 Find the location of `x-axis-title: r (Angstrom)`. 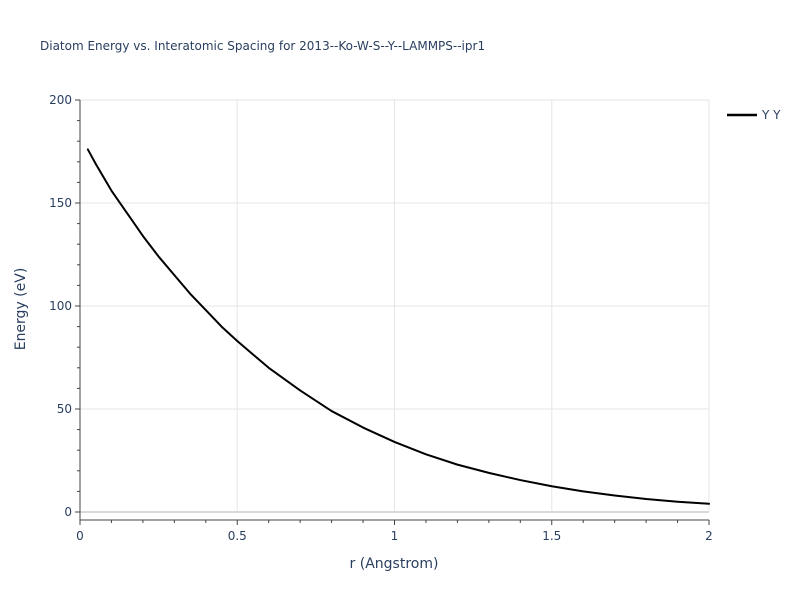

x-axis-title: r (Angstrom) is located at coordinates (394, 564).